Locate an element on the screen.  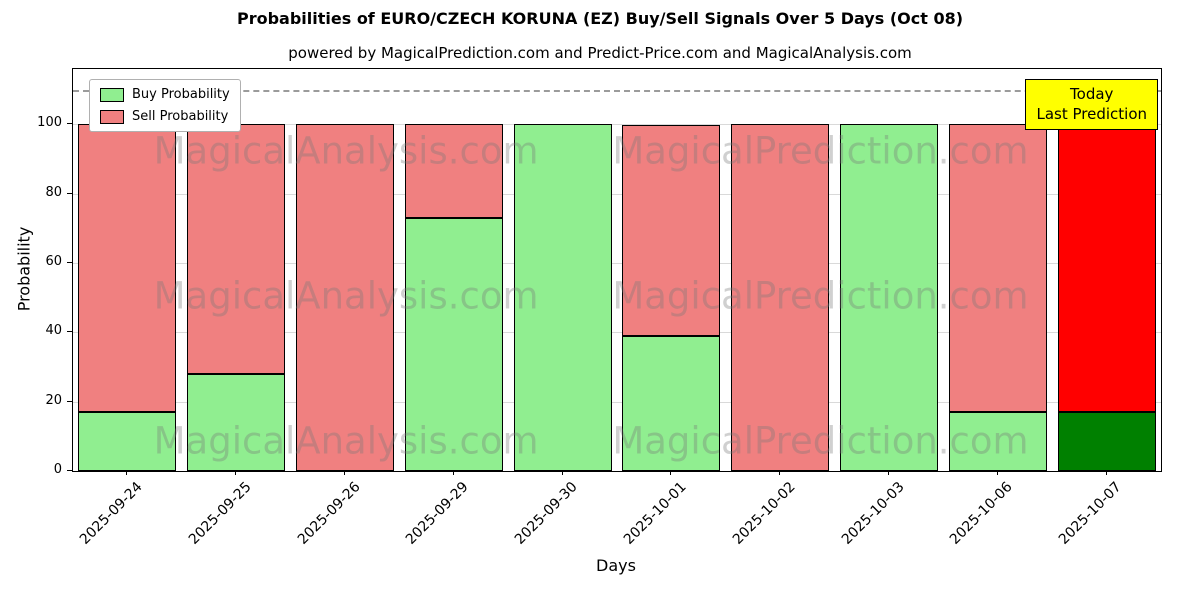
y-tick-label: 80 is located at coordinates (53, 192).